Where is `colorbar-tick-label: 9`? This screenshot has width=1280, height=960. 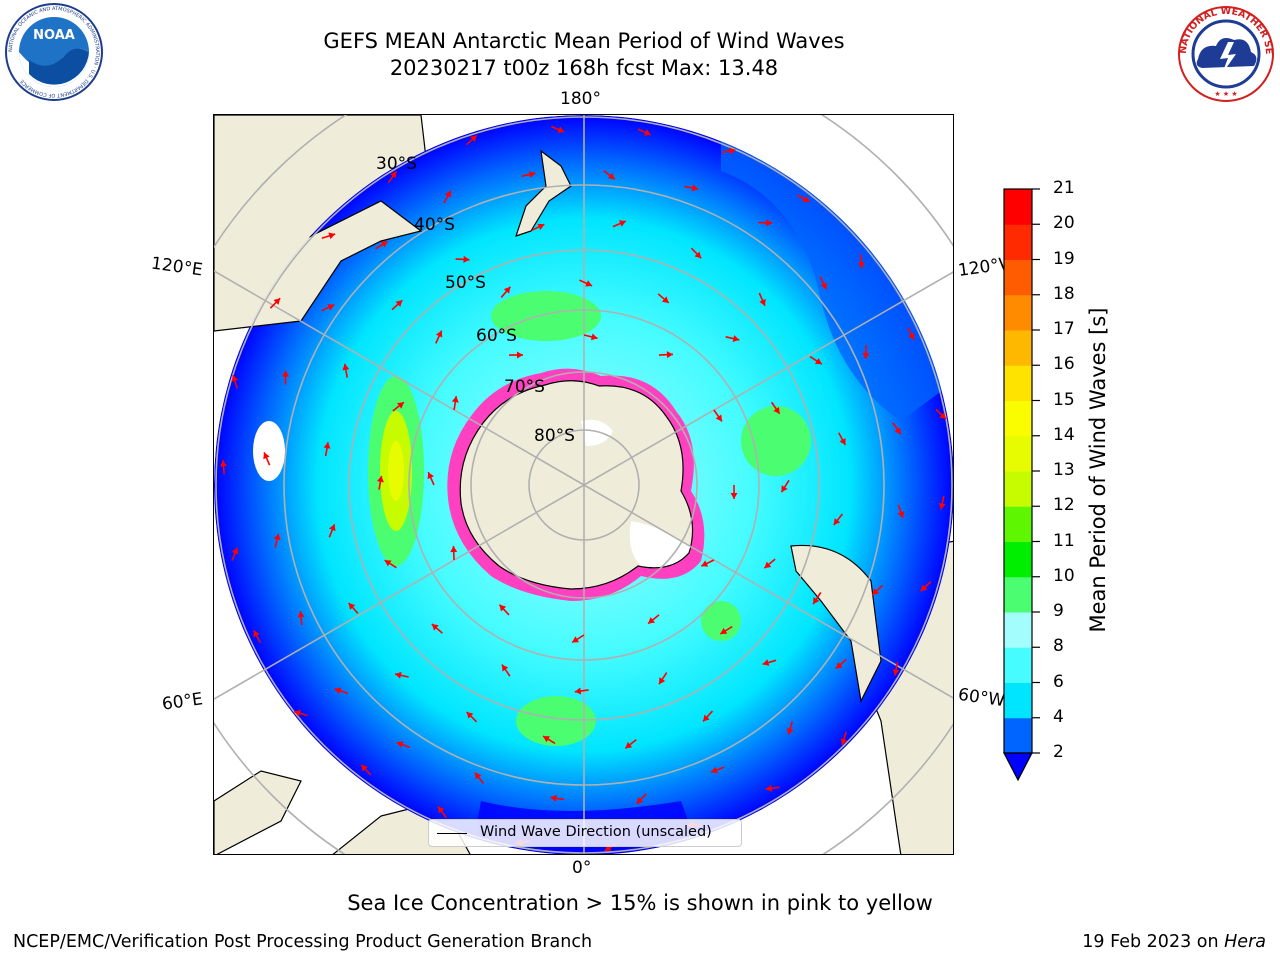 colorbar-tick-label: 9 is located at coordinates (1058, 611).